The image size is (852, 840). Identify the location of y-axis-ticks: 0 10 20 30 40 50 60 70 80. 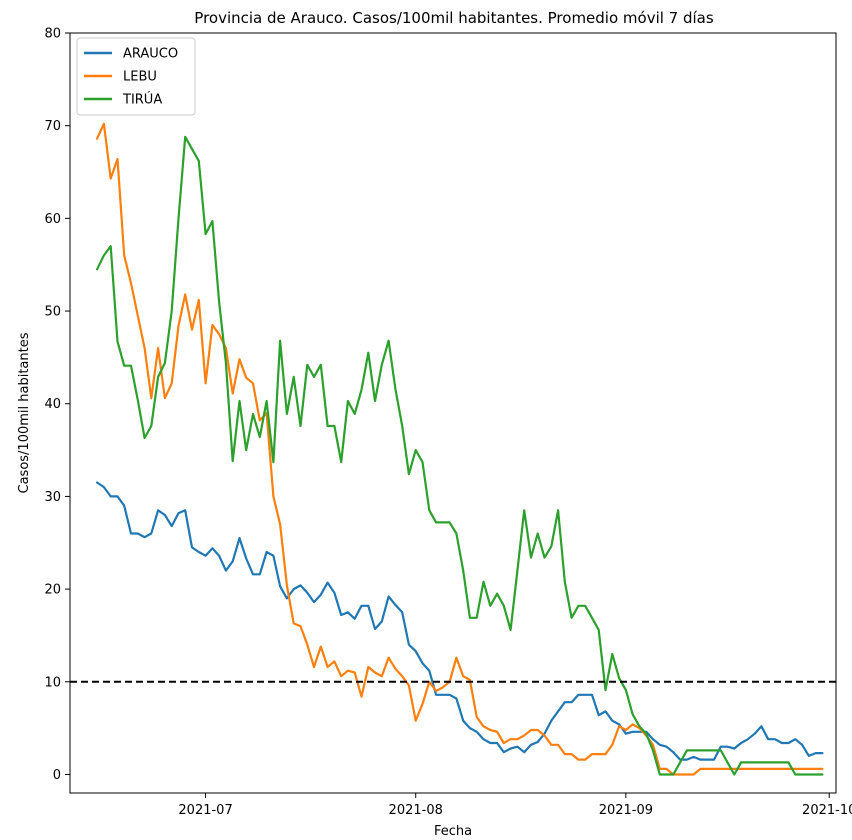
(57, 405).